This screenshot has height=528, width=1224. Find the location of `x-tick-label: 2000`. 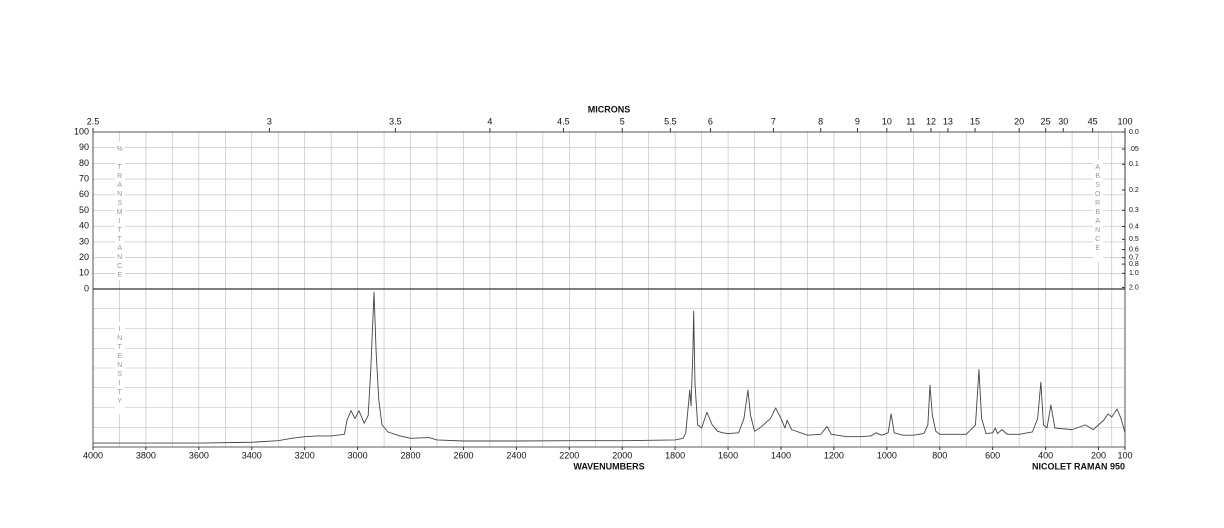

x-tick-label: 2000 is located at coordinates (622, 455).